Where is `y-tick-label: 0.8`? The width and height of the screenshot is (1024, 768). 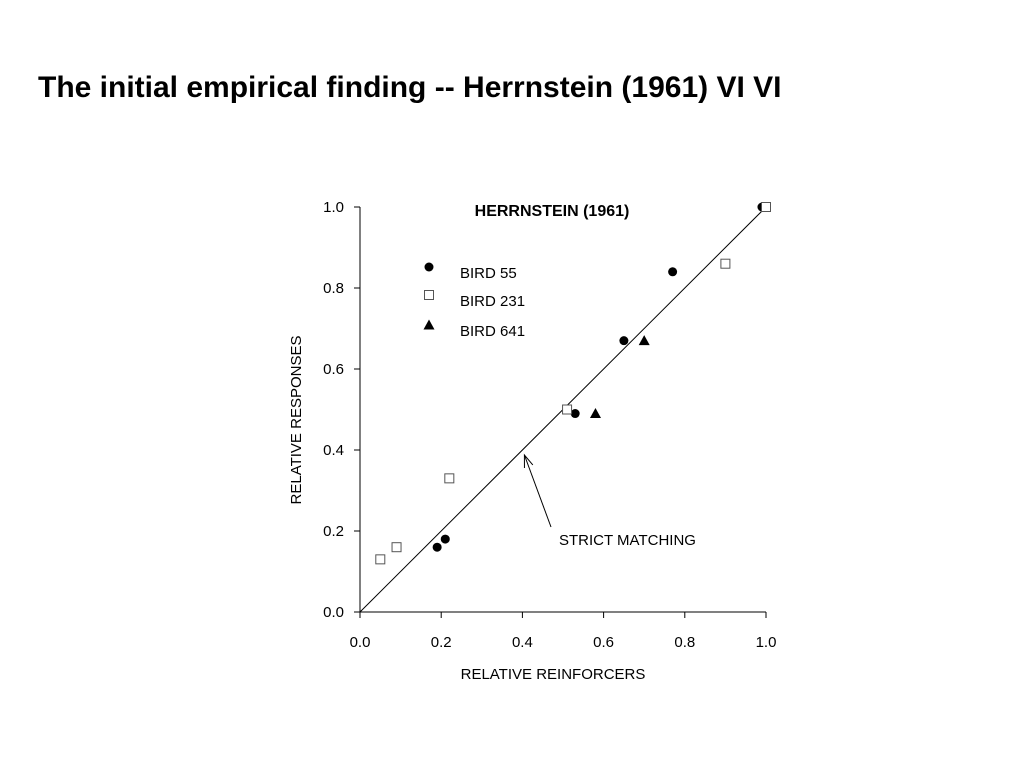
y-tick-label: 0.8 is located at coordinates (333, 288).